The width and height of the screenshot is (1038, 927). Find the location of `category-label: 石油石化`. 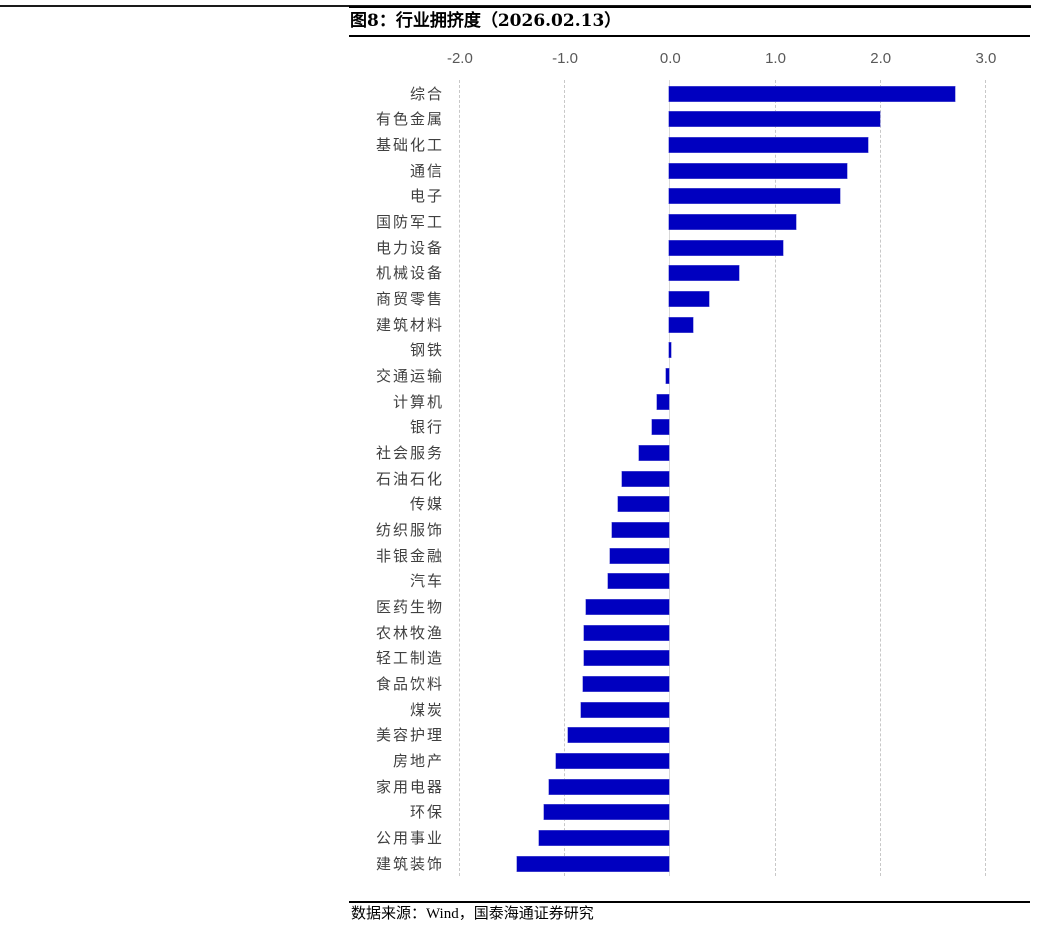

category-label: 石油石化 is located at coordinates (409, 478).